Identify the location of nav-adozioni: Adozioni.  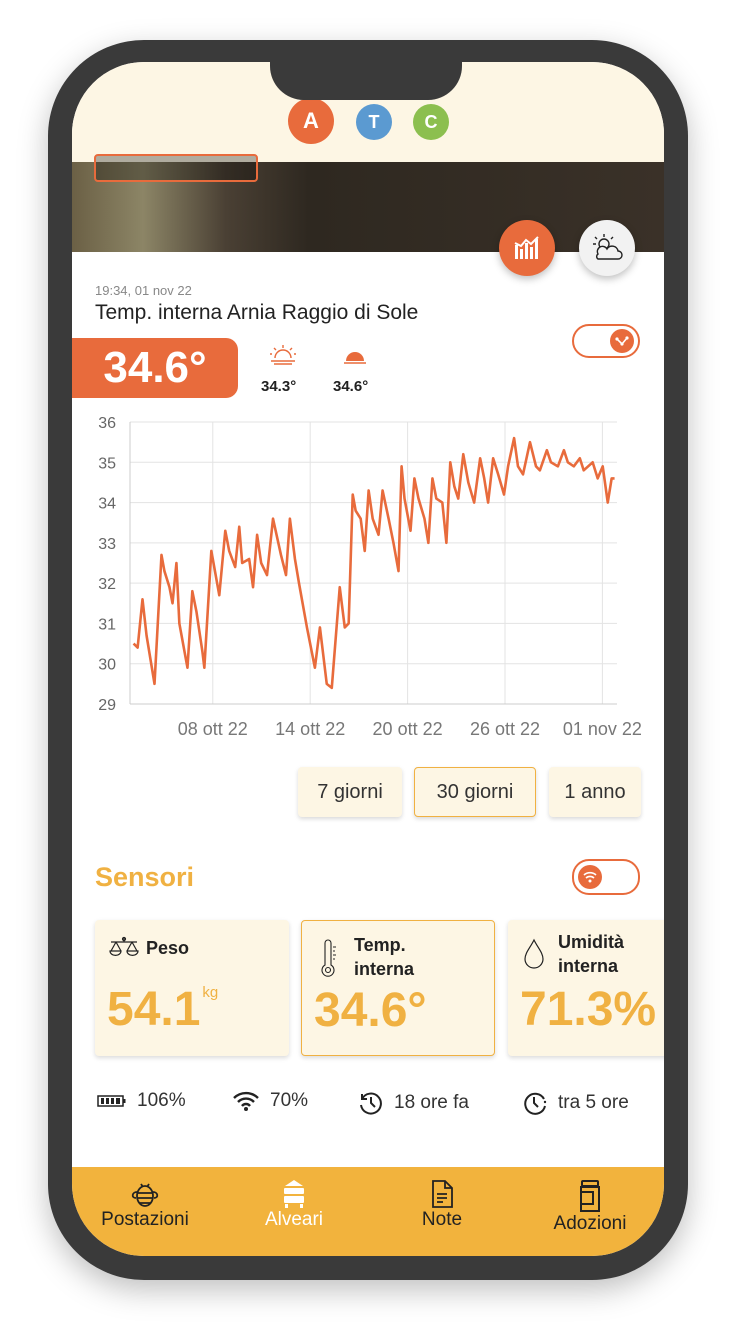
(590, 1207).